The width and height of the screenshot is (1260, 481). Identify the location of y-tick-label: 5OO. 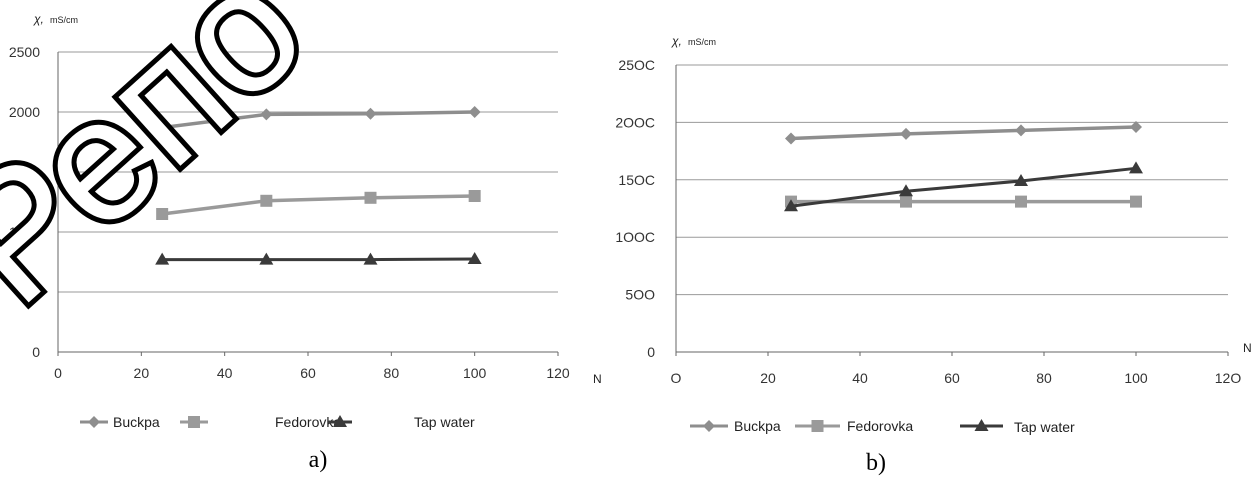
(640, 295).